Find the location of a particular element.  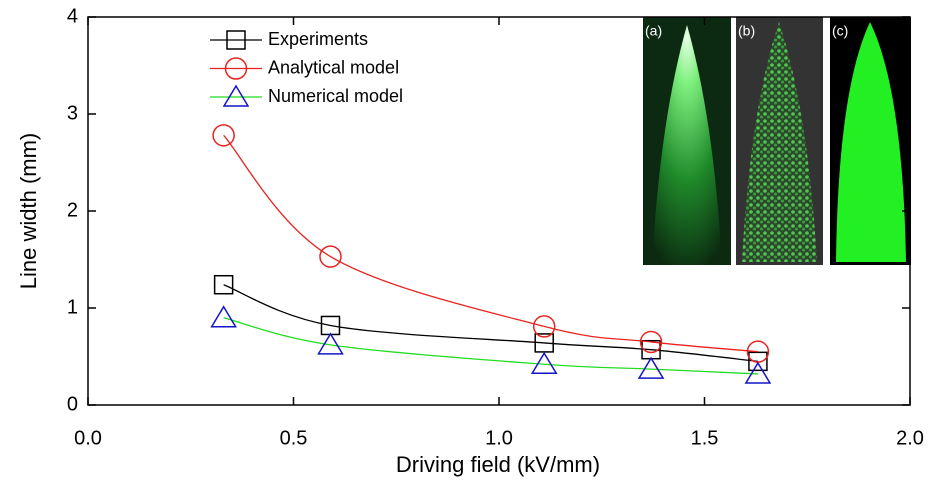

y-tick-label: 1 is located at coordinates (72, 307).